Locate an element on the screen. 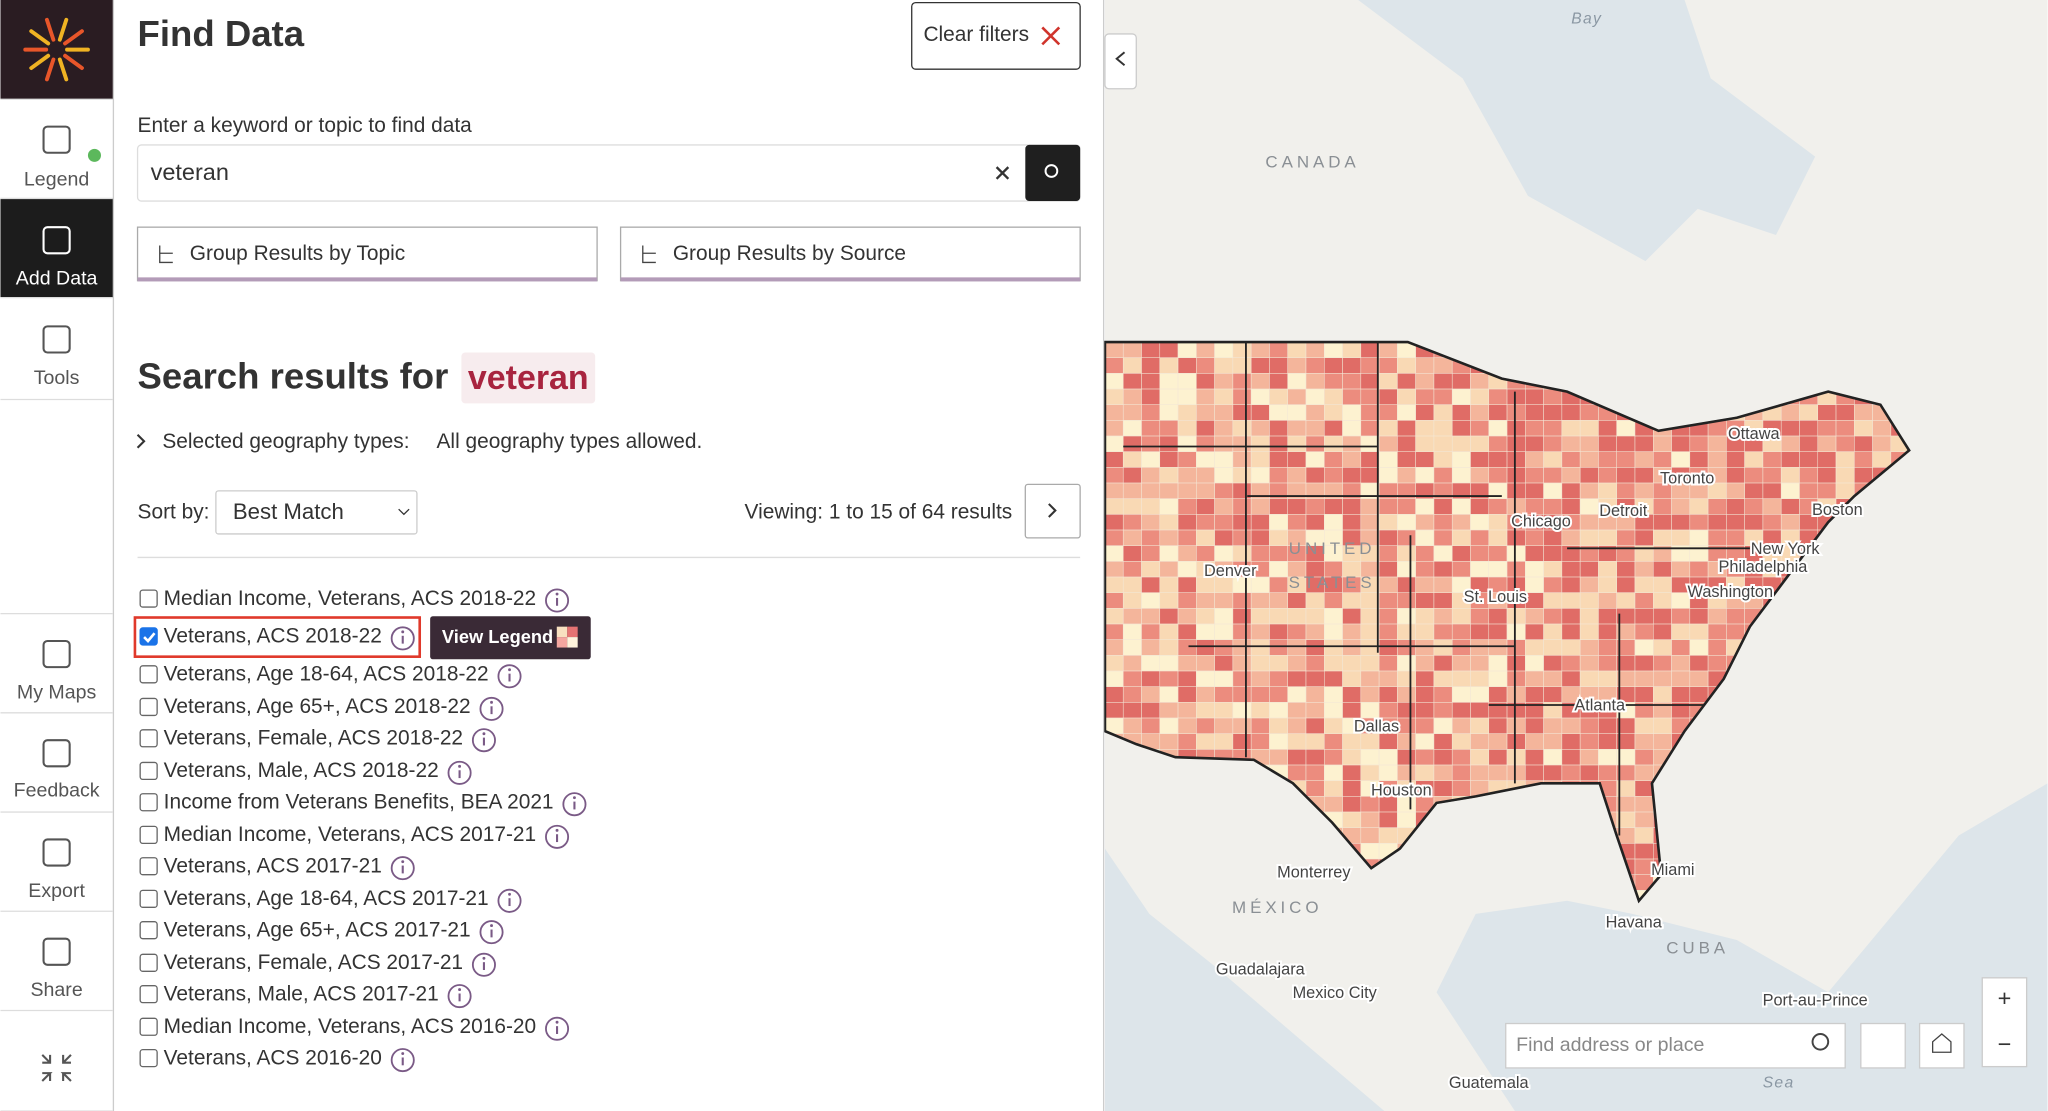  search-clear is located at coordinates (1002, 173).